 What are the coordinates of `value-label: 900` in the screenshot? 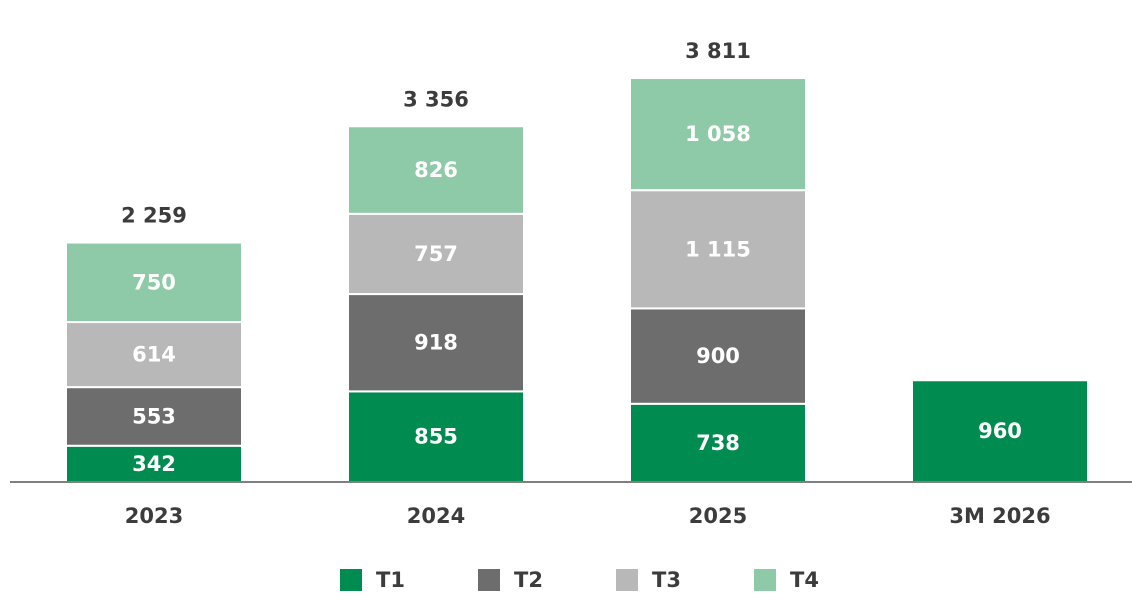 It's located at (718, 356).